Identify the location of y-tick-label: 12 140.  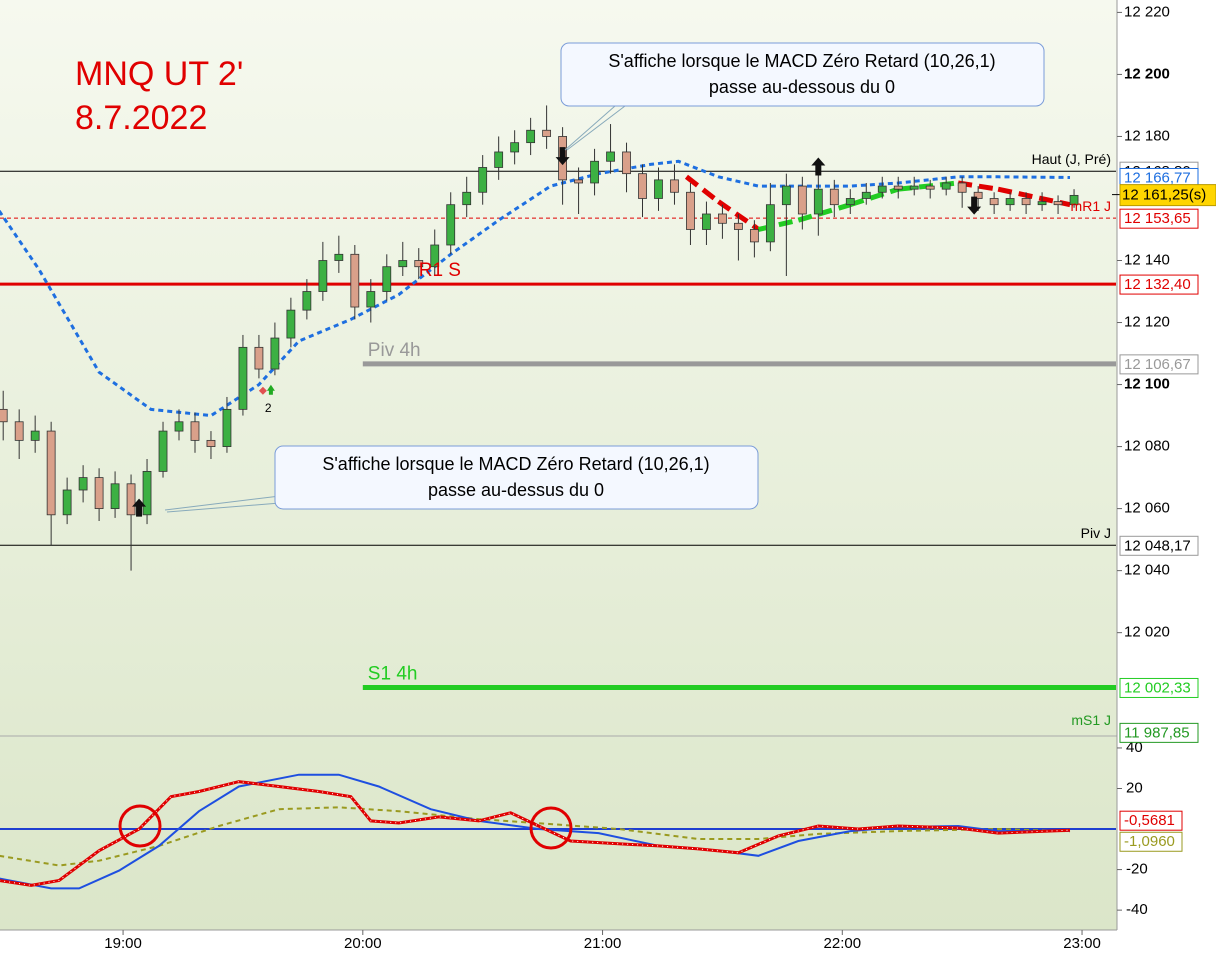
(1147, 259).